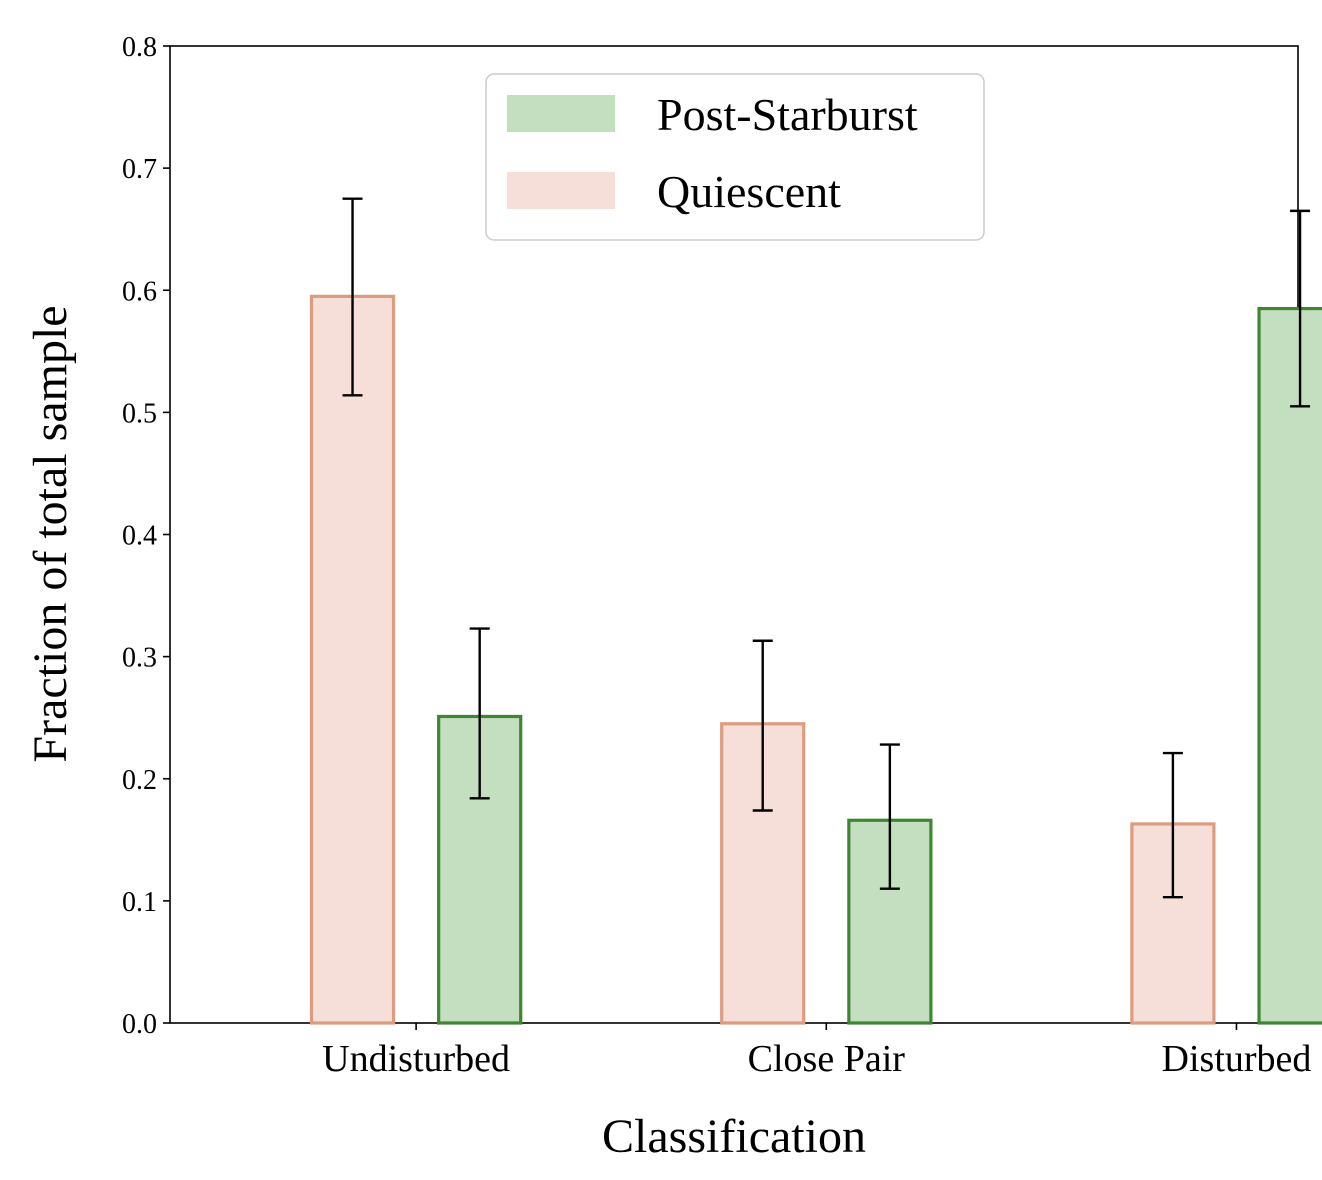  What do you see at coordinates (139, 1024) in the screenshot?
I see `y-tick-label: 0.0` at bounding box center [139, 1024].